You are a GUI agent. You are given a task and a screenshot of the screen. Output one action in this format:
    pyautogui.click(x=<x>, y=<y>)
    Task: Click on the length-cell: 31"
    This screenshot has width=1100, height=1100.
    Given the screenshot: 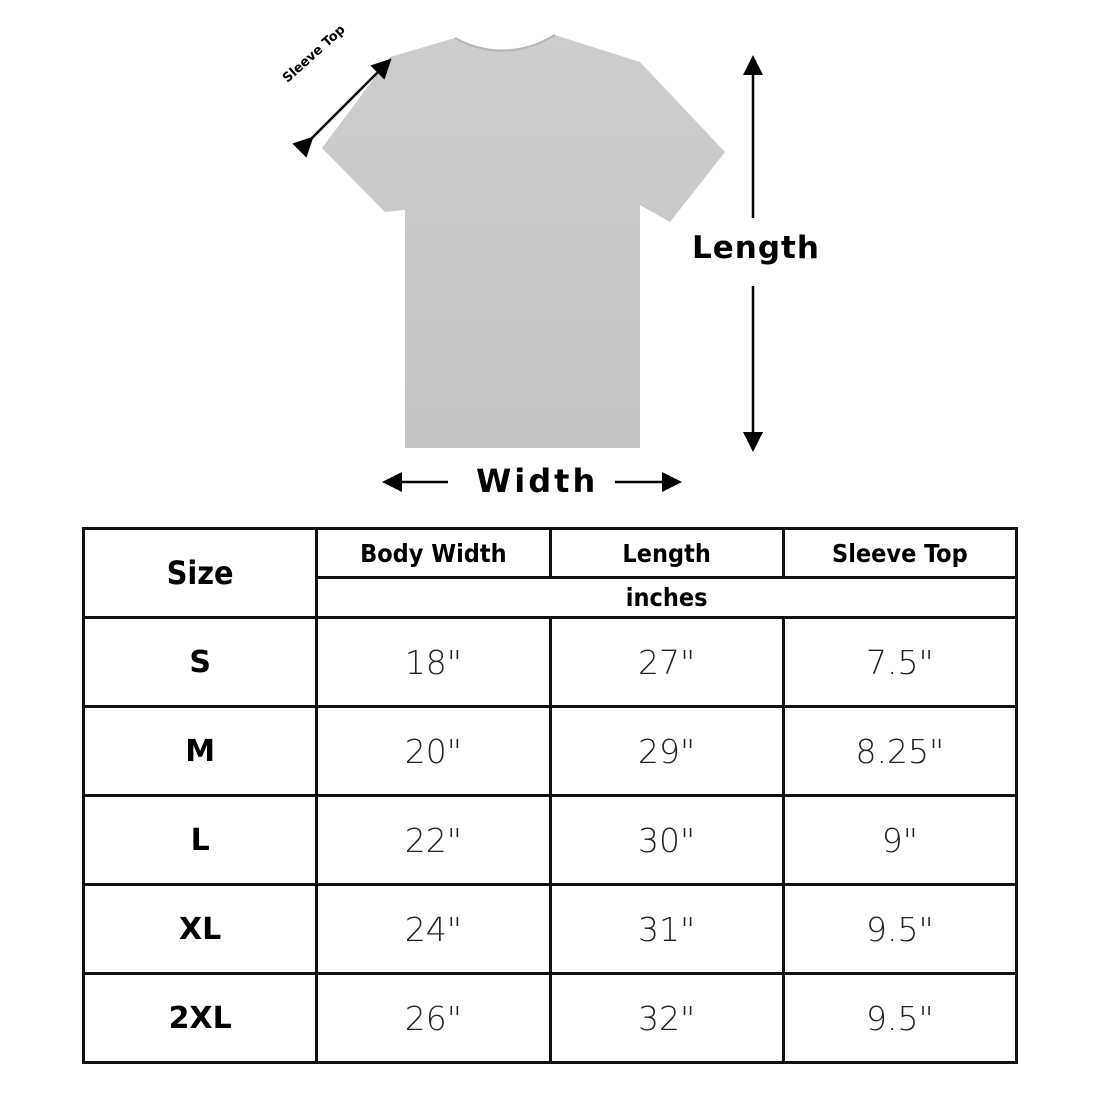 What is the action you would take?
    pyautogui.click(x=666, y=929)
    